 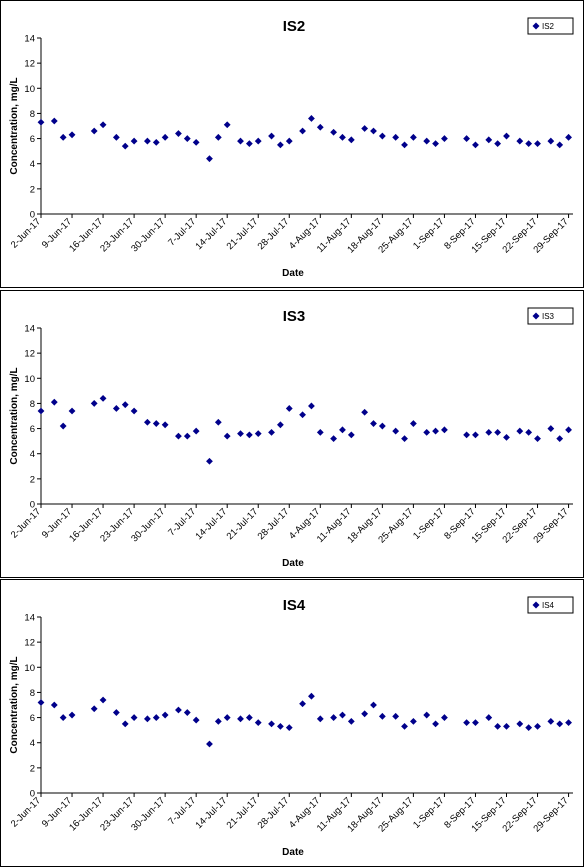 What do you see at coordinates (548, 316) in the screenshot?
I see `legend-label: IS3` at bounding box center [548, 316].